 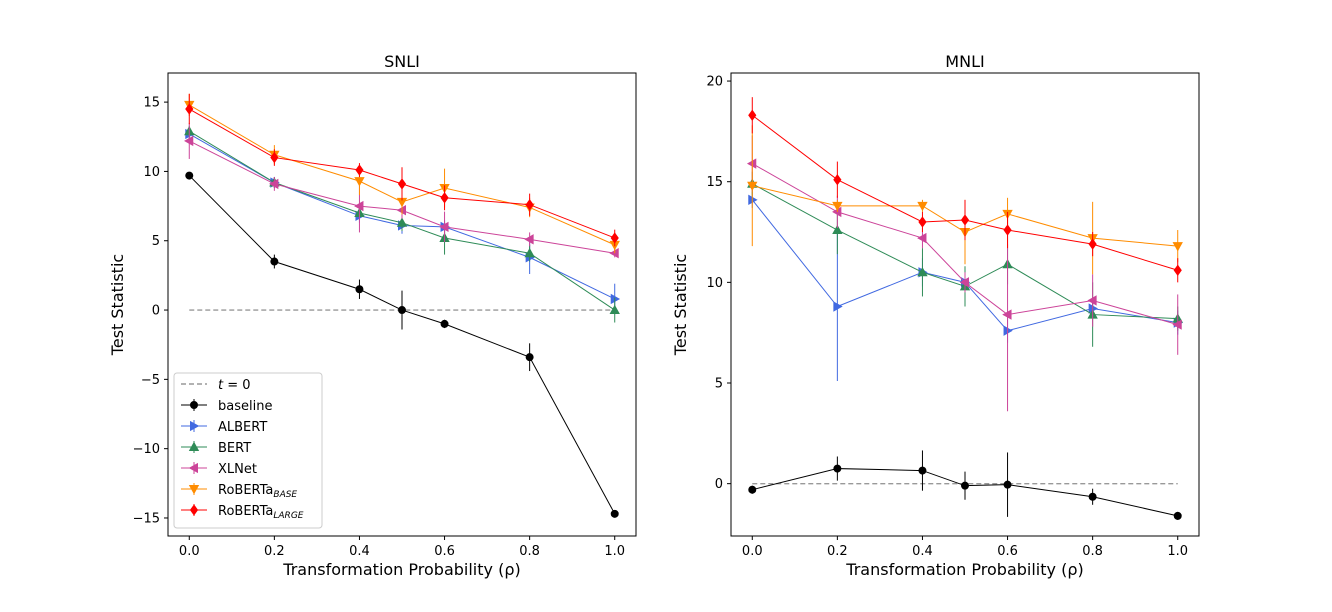 What do you see at coordinates (964, 569) in the screenshot?
I see `mnli-x-axis-label: Transformation Probability (ρ)` at bounding box center [964, 569].